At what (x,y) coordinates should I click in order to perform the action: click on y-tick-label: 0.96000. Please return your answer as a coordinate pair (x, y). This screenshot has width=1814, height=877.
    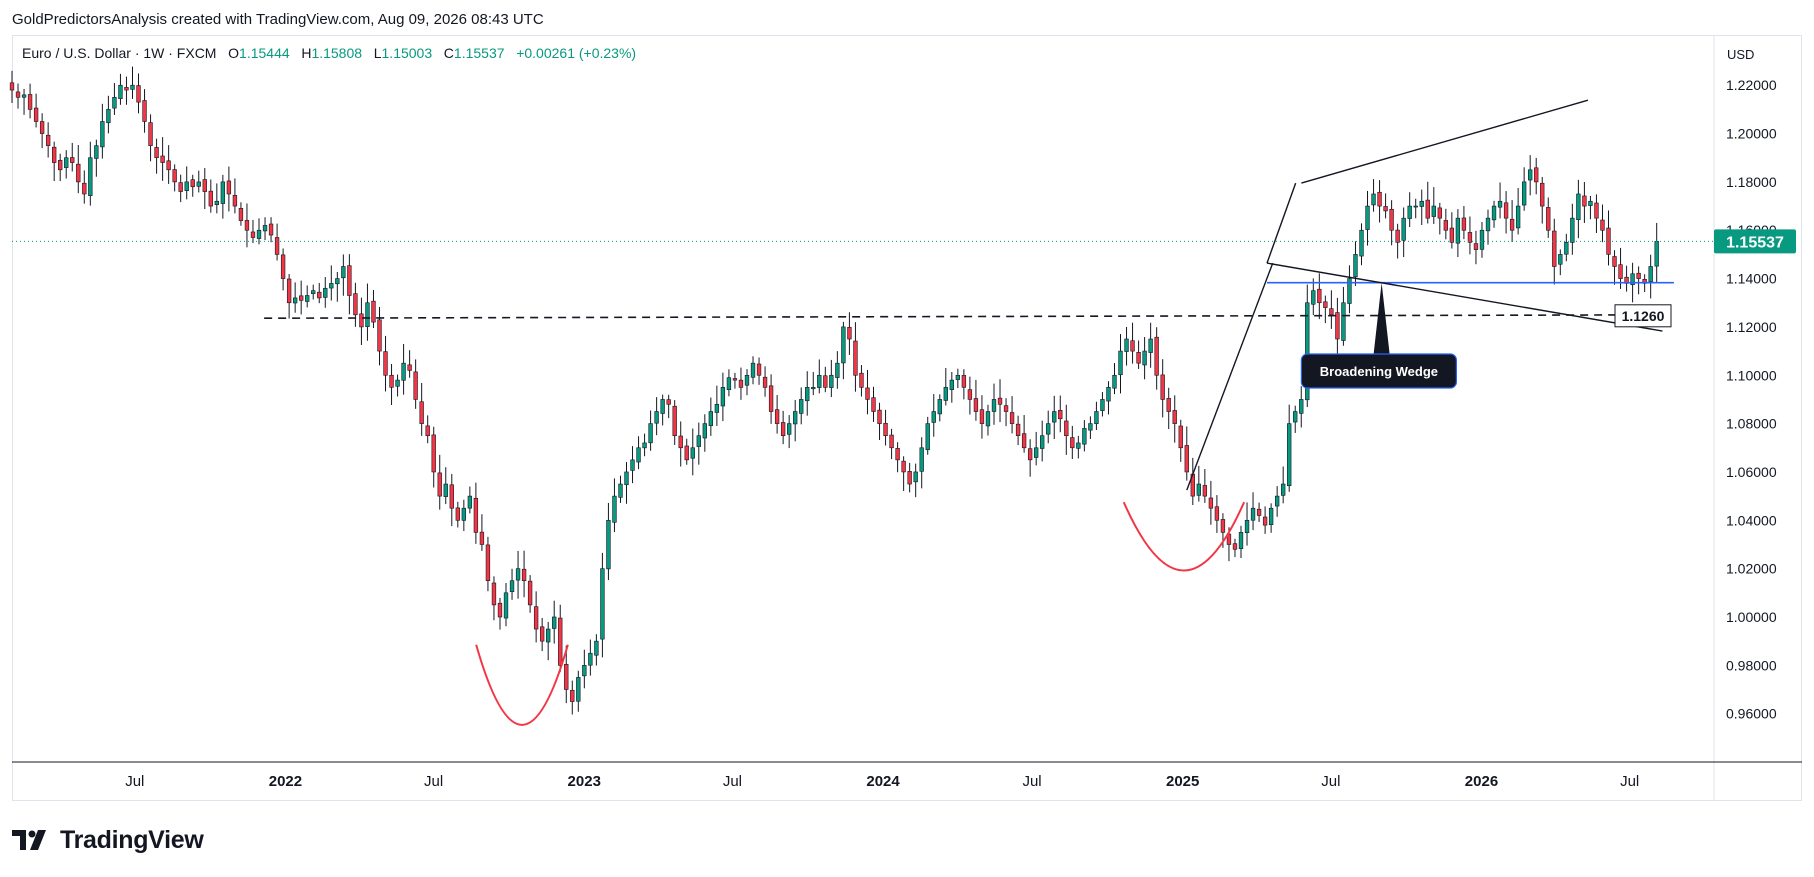
    Looking at the image, I should click on (1751, 714).